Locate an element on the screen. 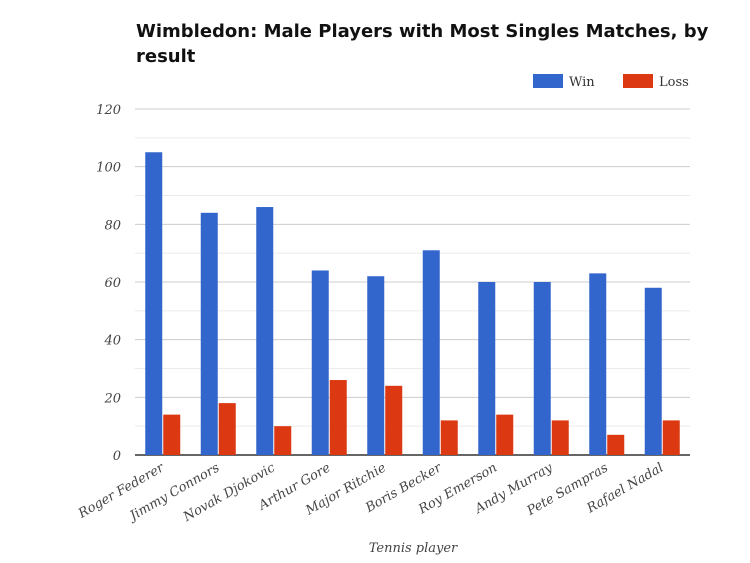  y-tick-label: 100 is located at coordinates (108, 168).